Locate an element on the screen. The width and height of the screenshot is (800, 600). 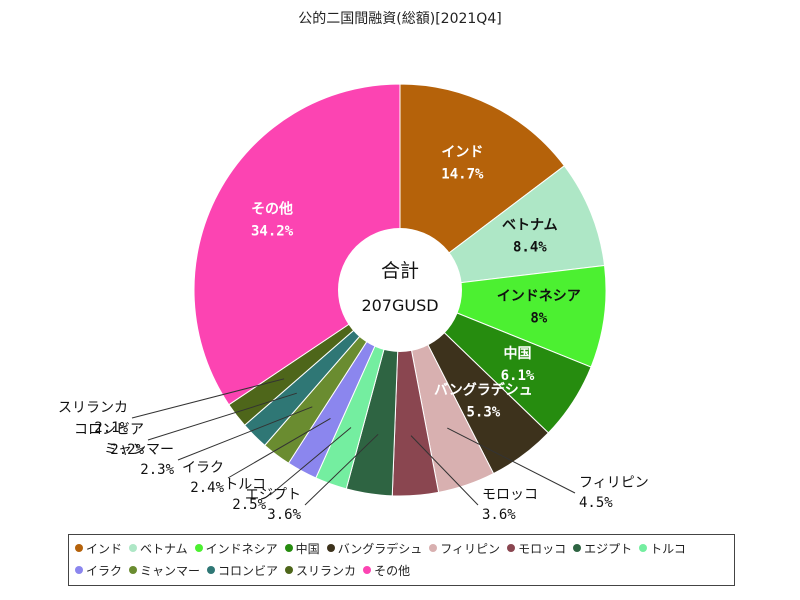
legend-item-slice-6: フィリピン is located at coordinates (464, 548).